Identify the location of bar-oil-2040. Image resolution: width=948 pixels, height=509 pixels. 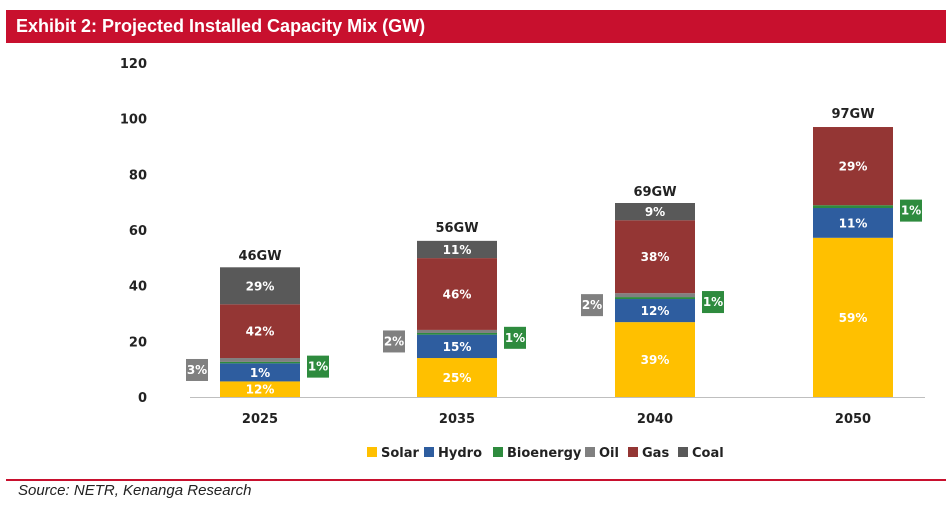
(655, 295).